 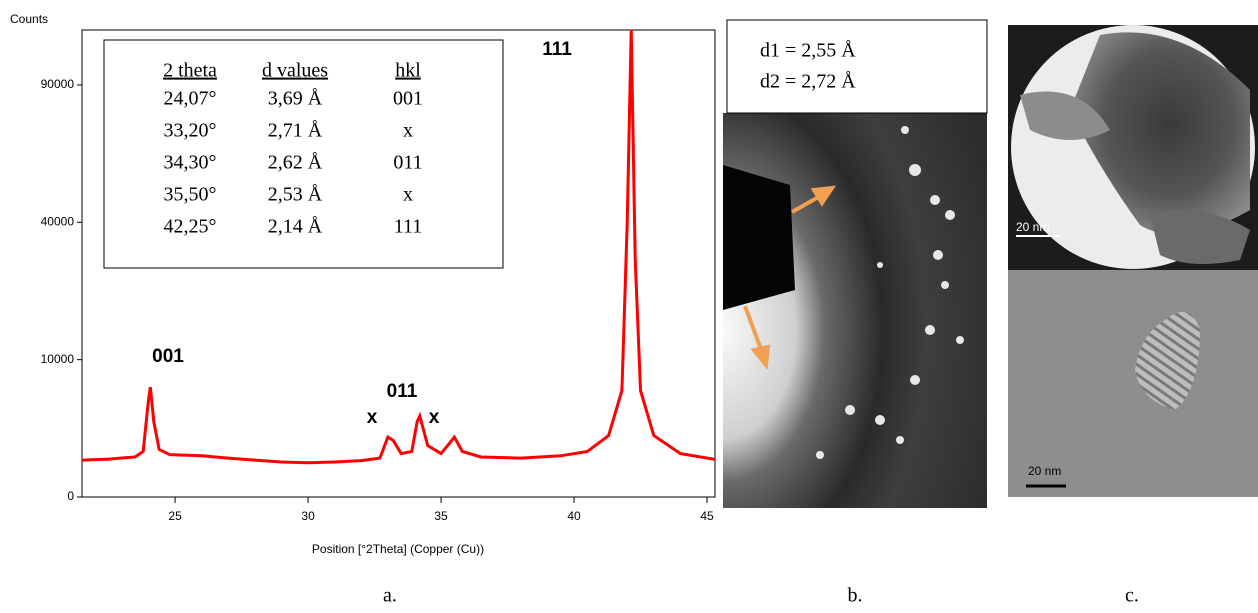 I want to click on table-cell: 3,69 Å, so click(x=295, y=99).